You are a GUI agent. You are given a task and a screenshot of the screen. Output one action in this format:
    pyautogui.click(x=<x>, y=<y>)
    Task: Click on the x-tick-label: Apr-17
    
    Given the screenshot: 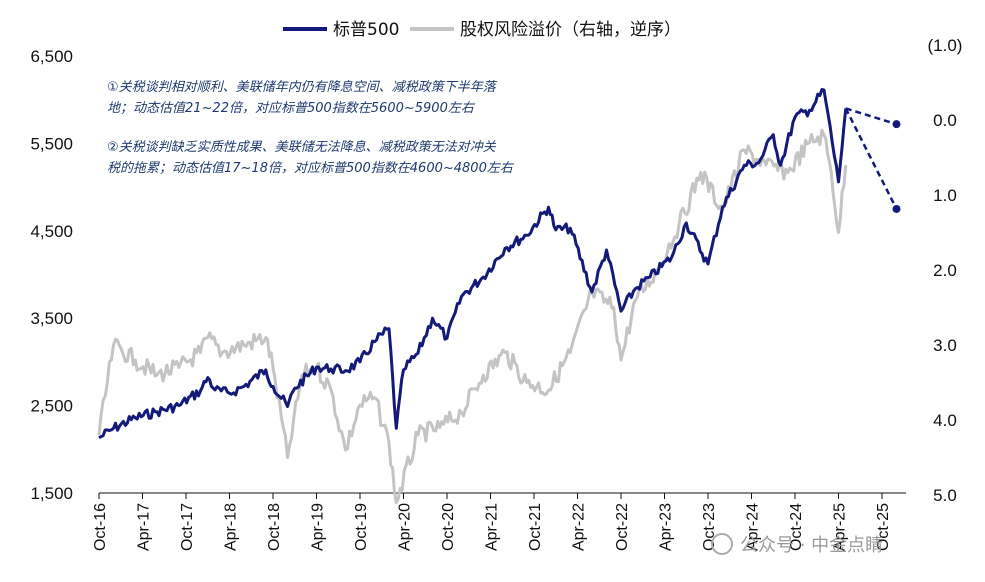 What is the action you would take?
    pyautogui.click(x=144, y=527)
    